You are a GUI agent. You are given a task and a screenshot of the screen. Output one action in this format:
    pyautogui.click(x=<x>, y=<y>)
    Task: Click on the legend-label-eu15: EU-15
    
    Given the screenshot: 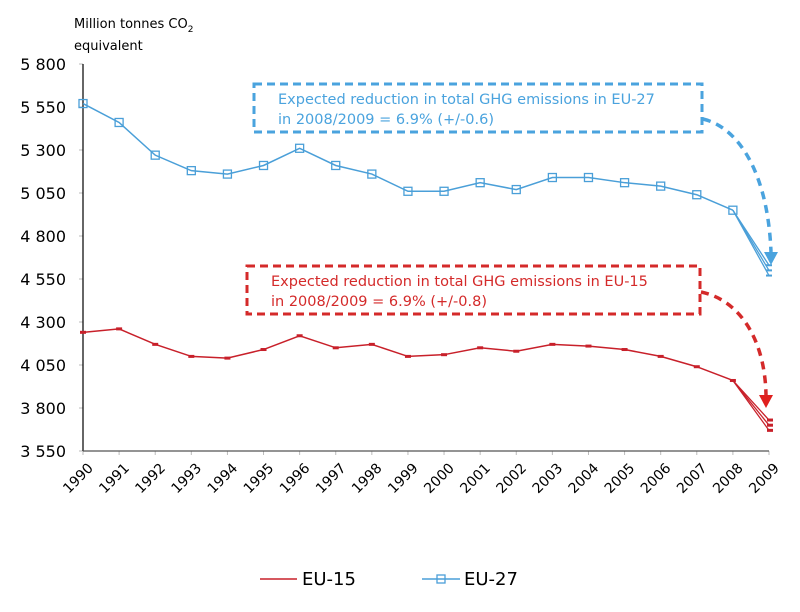 What is the action you would take?
    pyautogui.click(x=329, y=579)
    